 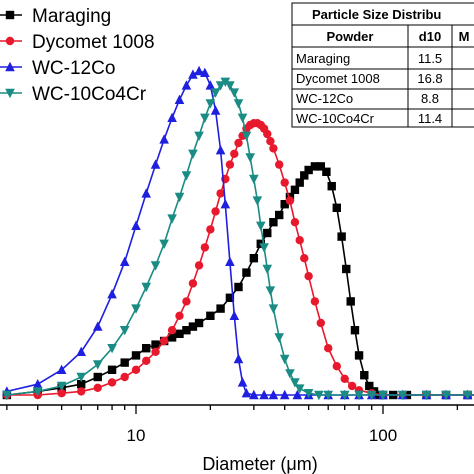 I want to click on table-border, so click(x=382, y=65).